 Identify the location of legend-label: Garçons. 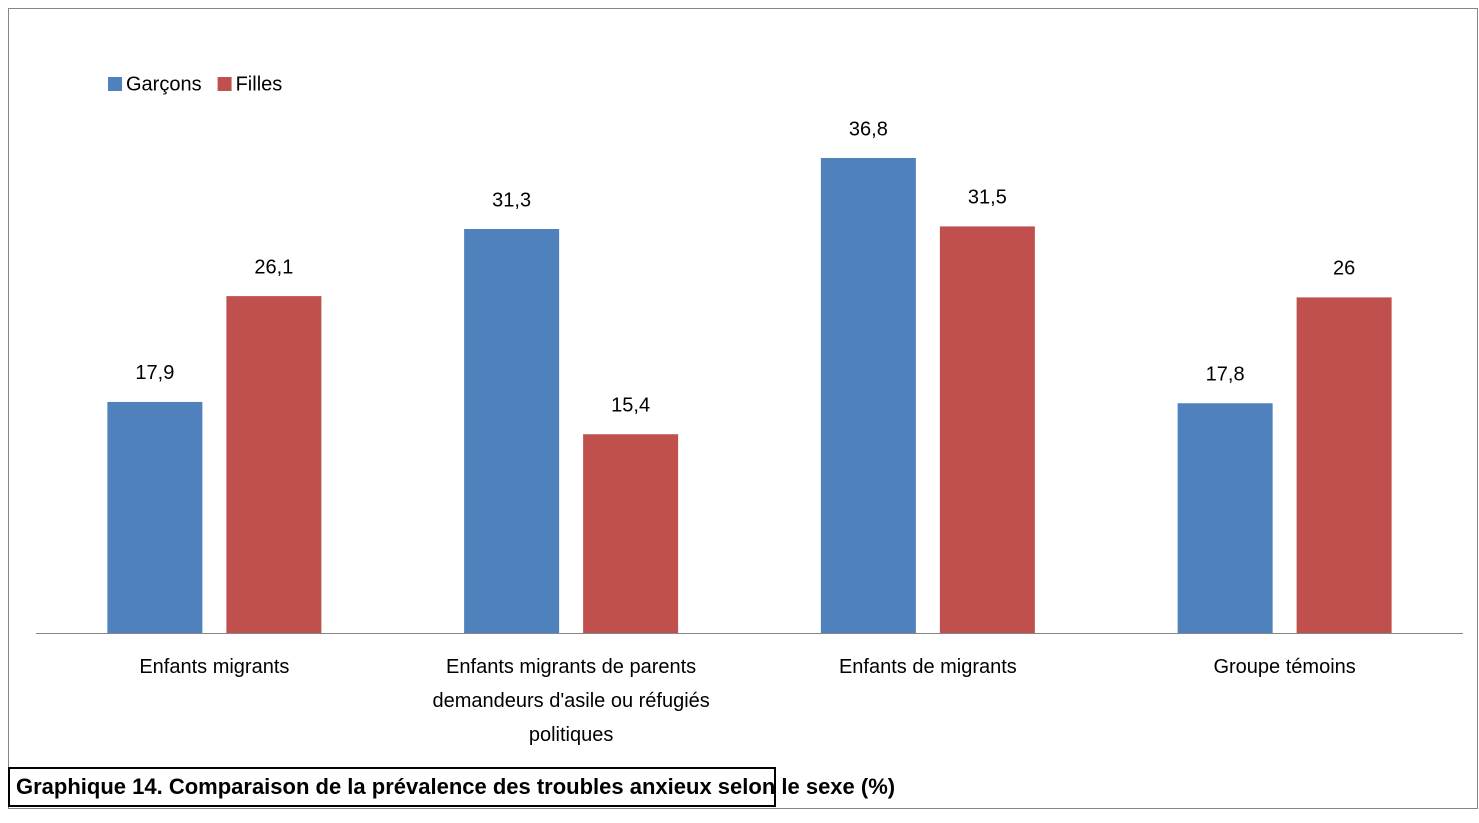
(164, 84).